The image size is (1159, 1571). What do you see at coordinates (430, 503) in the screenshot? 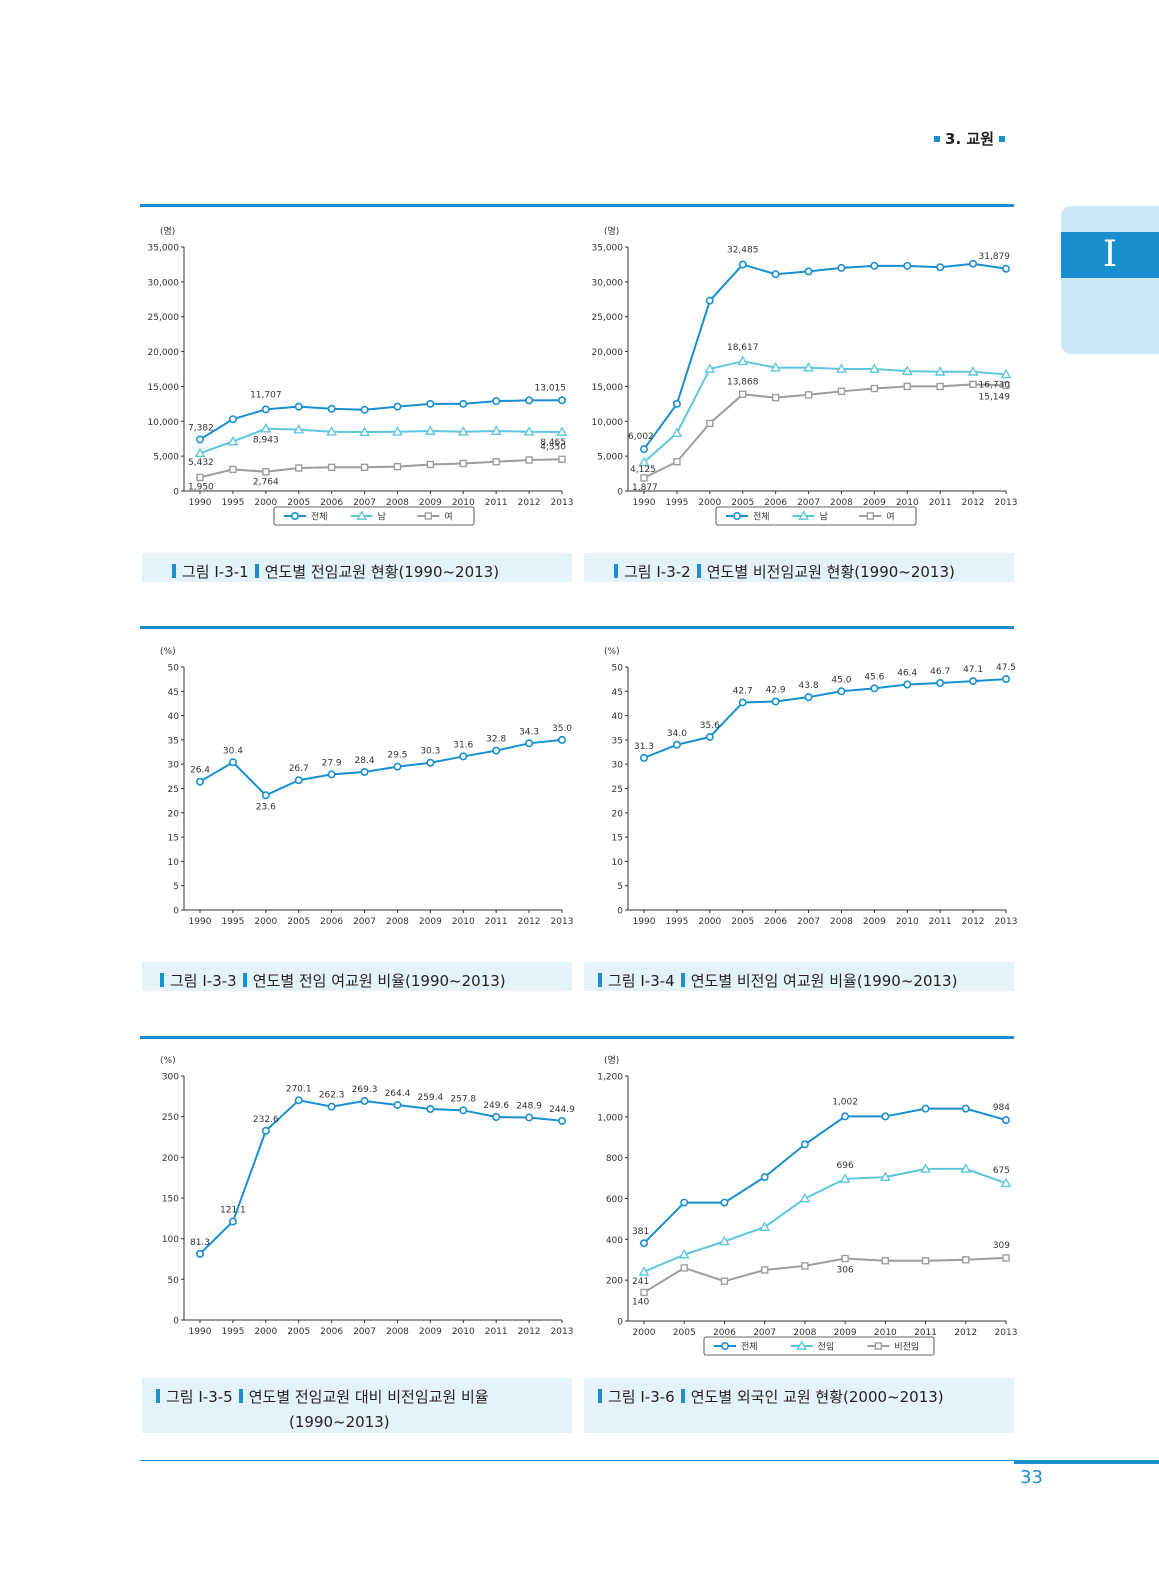
I see `x-tick-label: 2009` at bounding box center [430, 503].